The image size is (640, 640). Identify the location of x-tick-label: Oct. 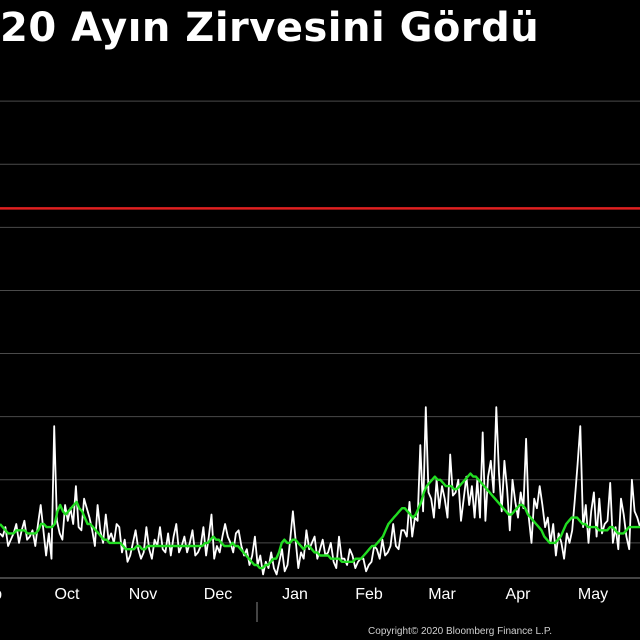
(67, 594).